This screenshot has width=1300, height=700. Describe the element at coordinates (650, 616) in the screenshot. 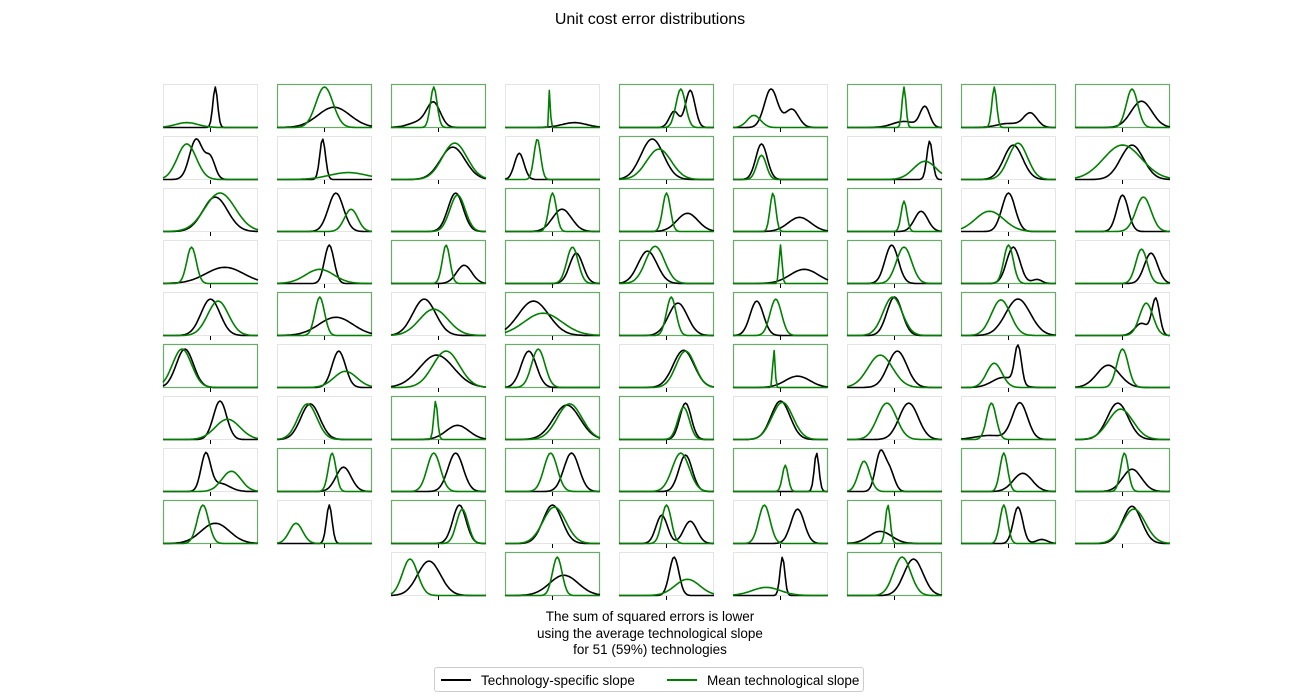

I see `summary-note-line-1: The sum of squared errors is lower` at that location.